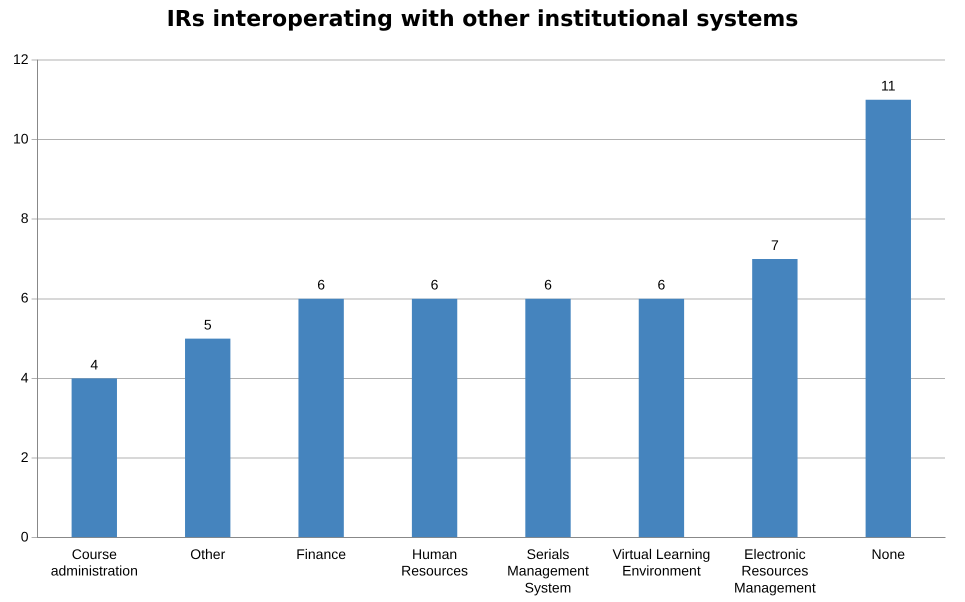  Describe the element at coordinates (774, 244) in the screenshot. I see `data-label: 7` at that location.